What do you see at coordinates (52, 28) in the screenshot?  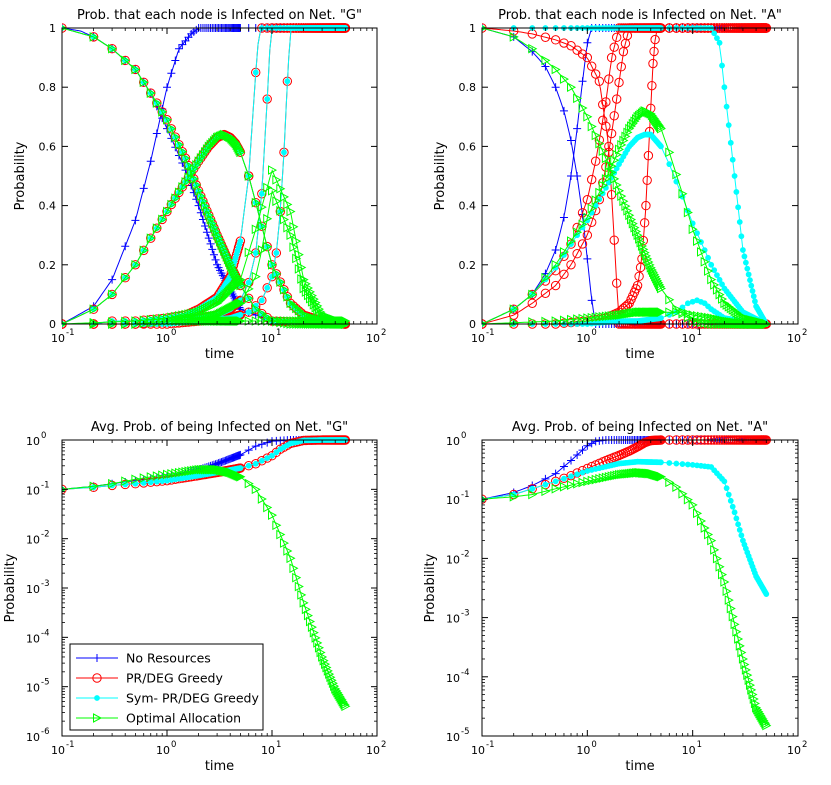 I see `y-tick-label: 1` at bounding box center [52, 28].